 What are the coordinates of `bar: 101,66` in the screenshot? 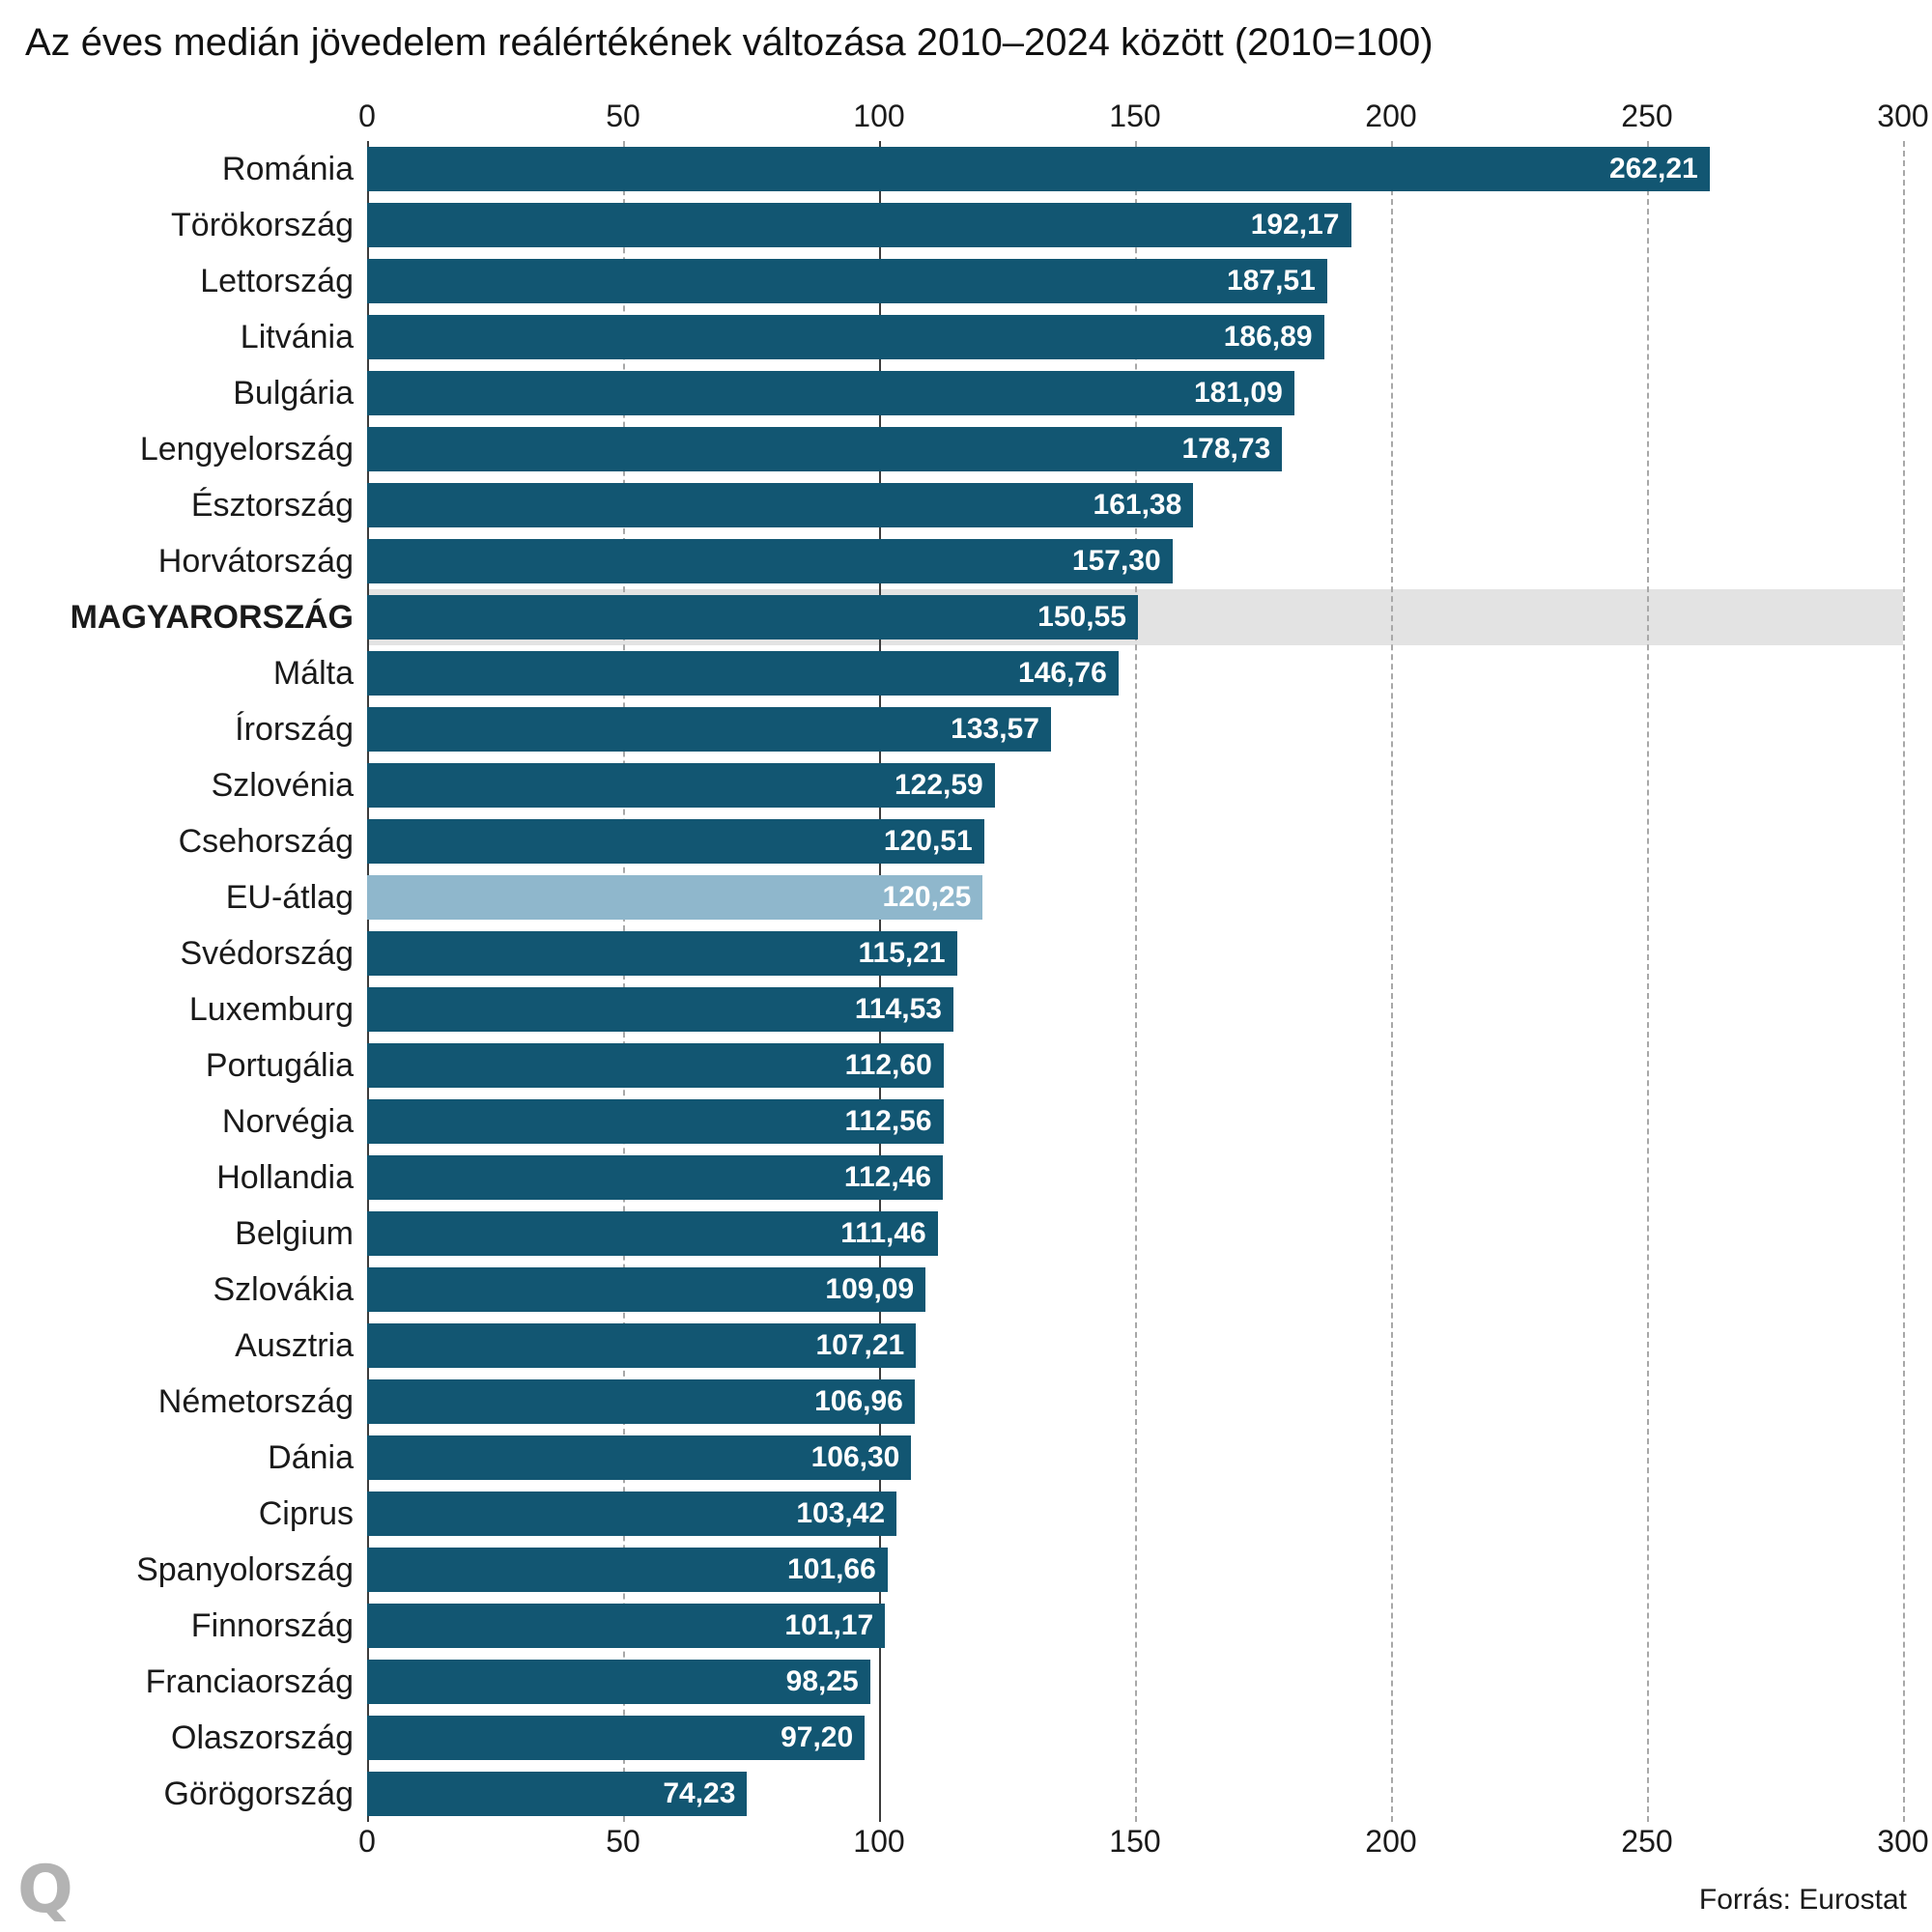 It's located at (627, 1570).